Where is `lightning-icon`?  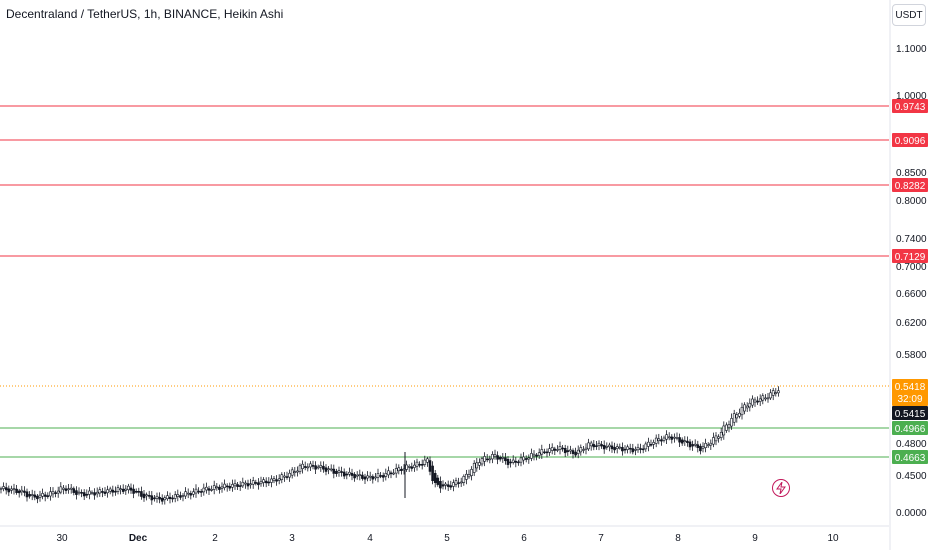 lightning-icon is located at coordinates (781, 488).